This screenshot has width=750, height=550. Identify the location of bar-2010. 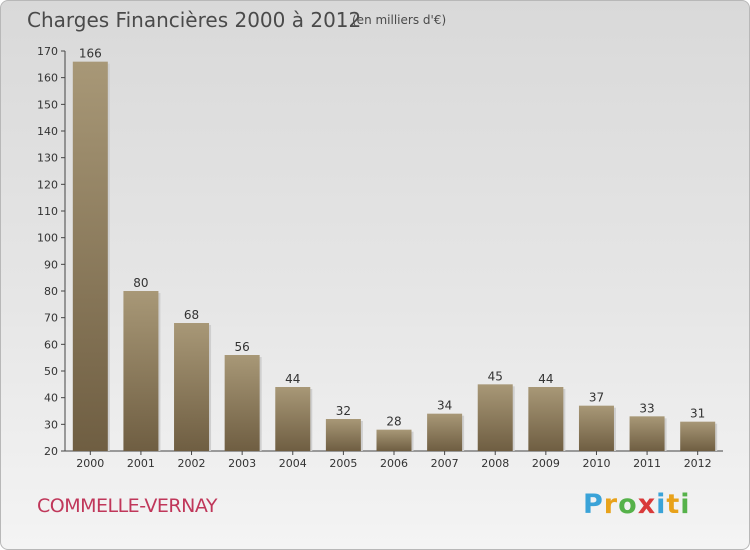
(596, 428).